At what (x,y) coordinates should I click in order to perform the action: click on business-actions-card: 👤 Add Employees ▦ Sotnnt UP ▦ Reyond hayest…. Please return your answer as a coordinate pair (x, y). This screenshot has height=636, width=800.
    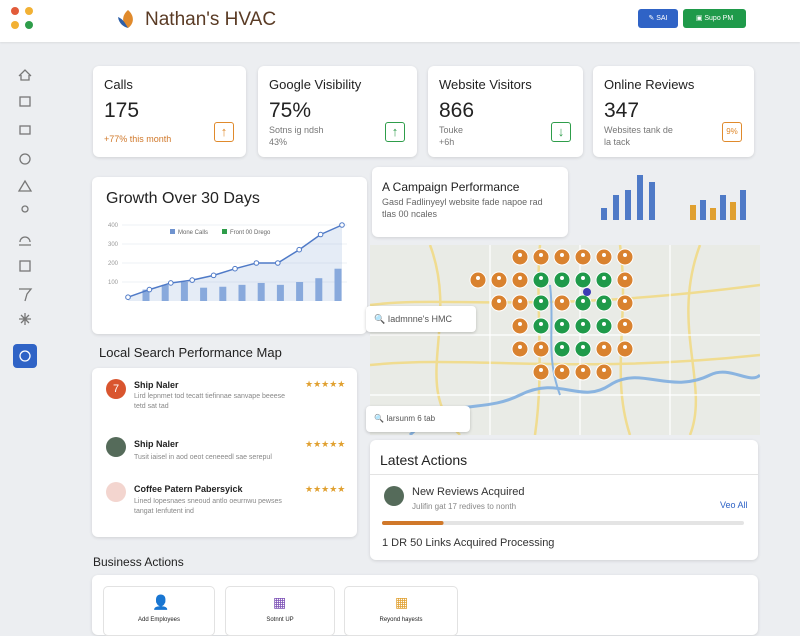
    Looking at the image, I should click on (425, 605).